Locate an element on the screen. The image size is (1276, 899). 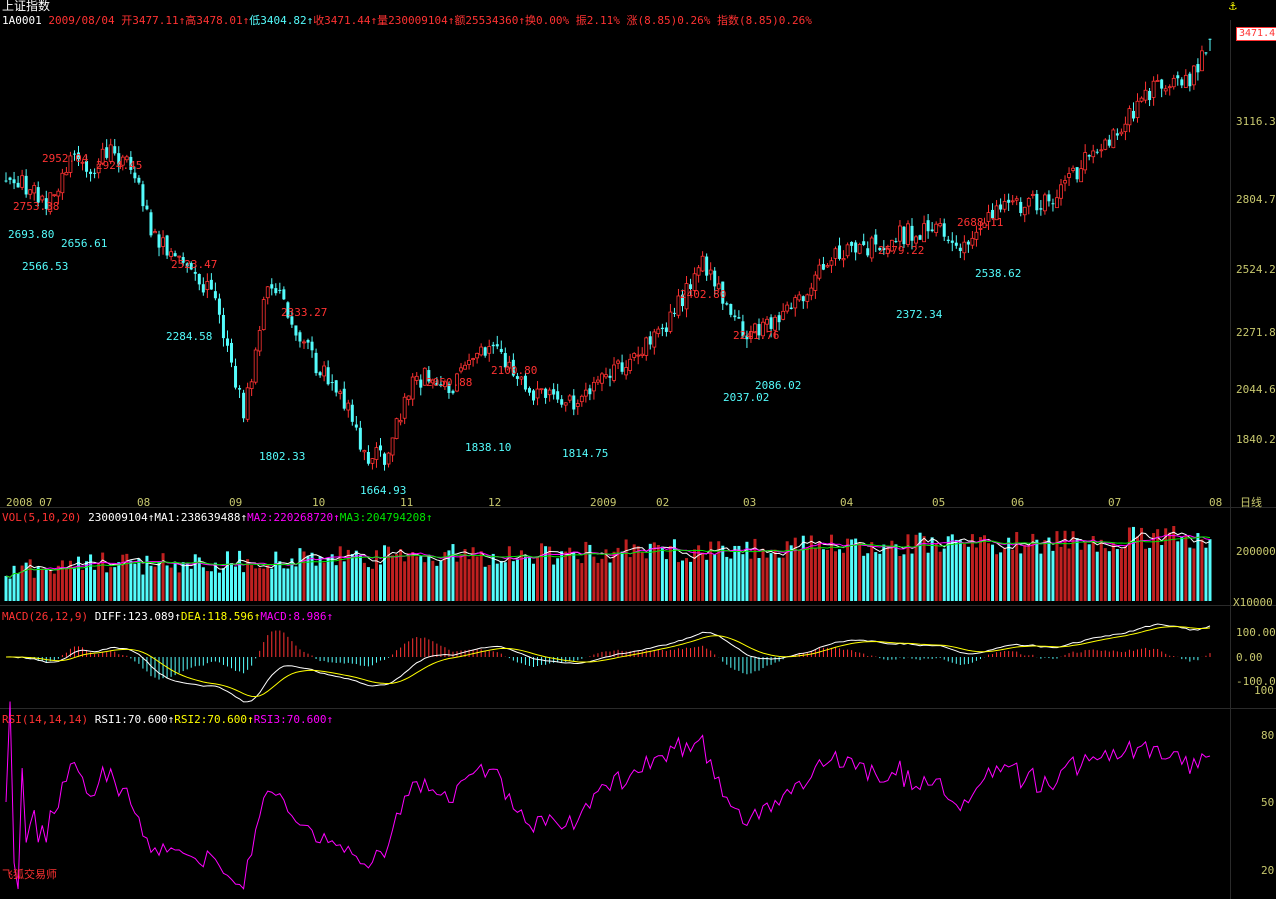
close-price: 收3471.44 is located at coordinates (342, 20).